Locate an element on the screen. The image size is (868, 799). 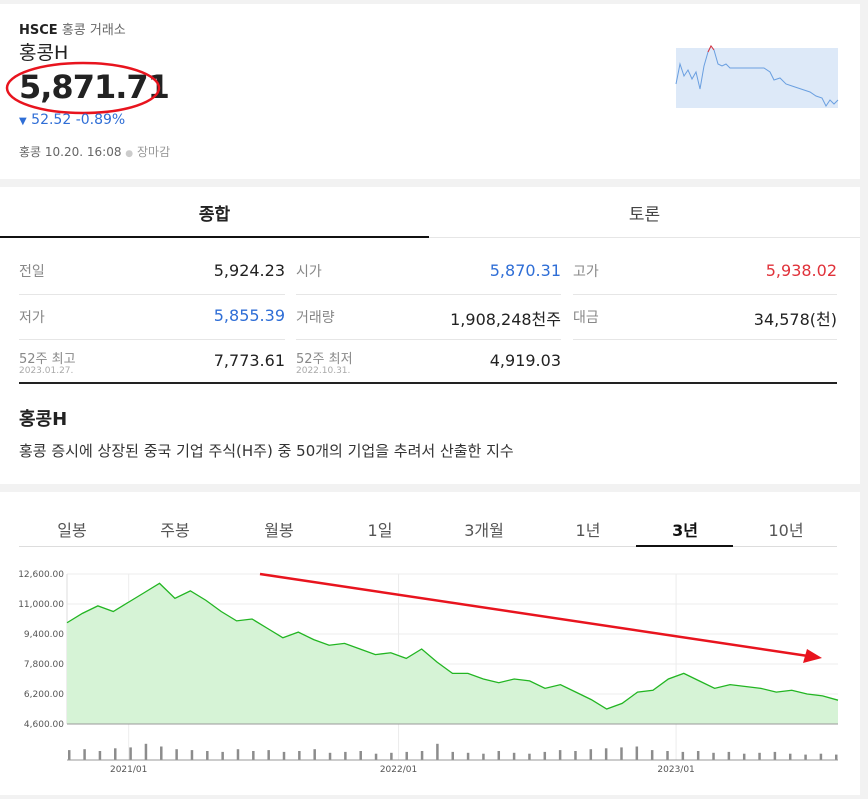
period-tab-1: 주봉 is located at coordinates (175, 530).